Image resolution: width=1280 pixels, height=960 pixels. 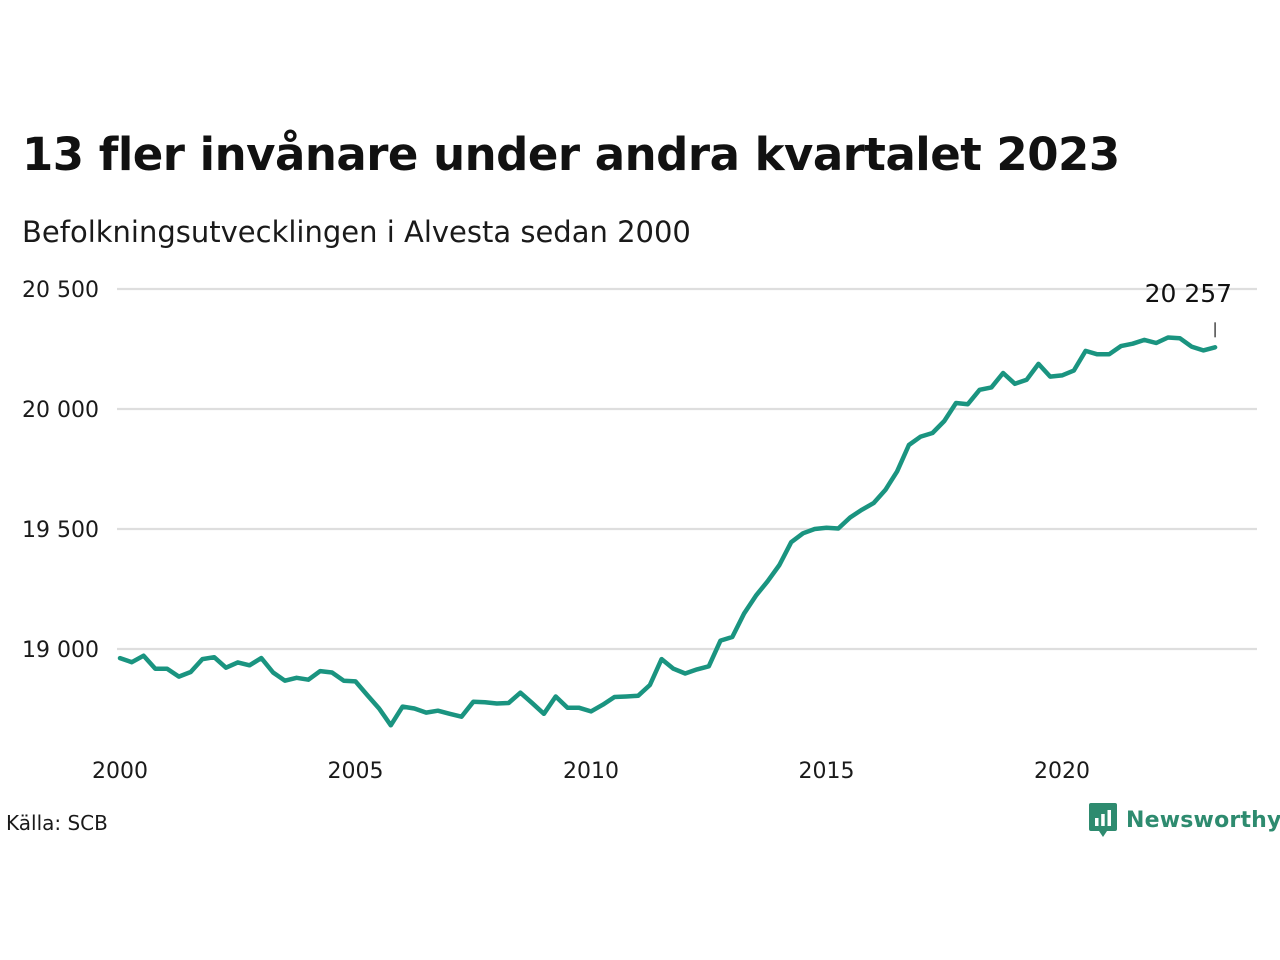 I want to click on y-axis-tick-labels: 19 000 19 500 20 000 20 500, so click(x=60, y=470).